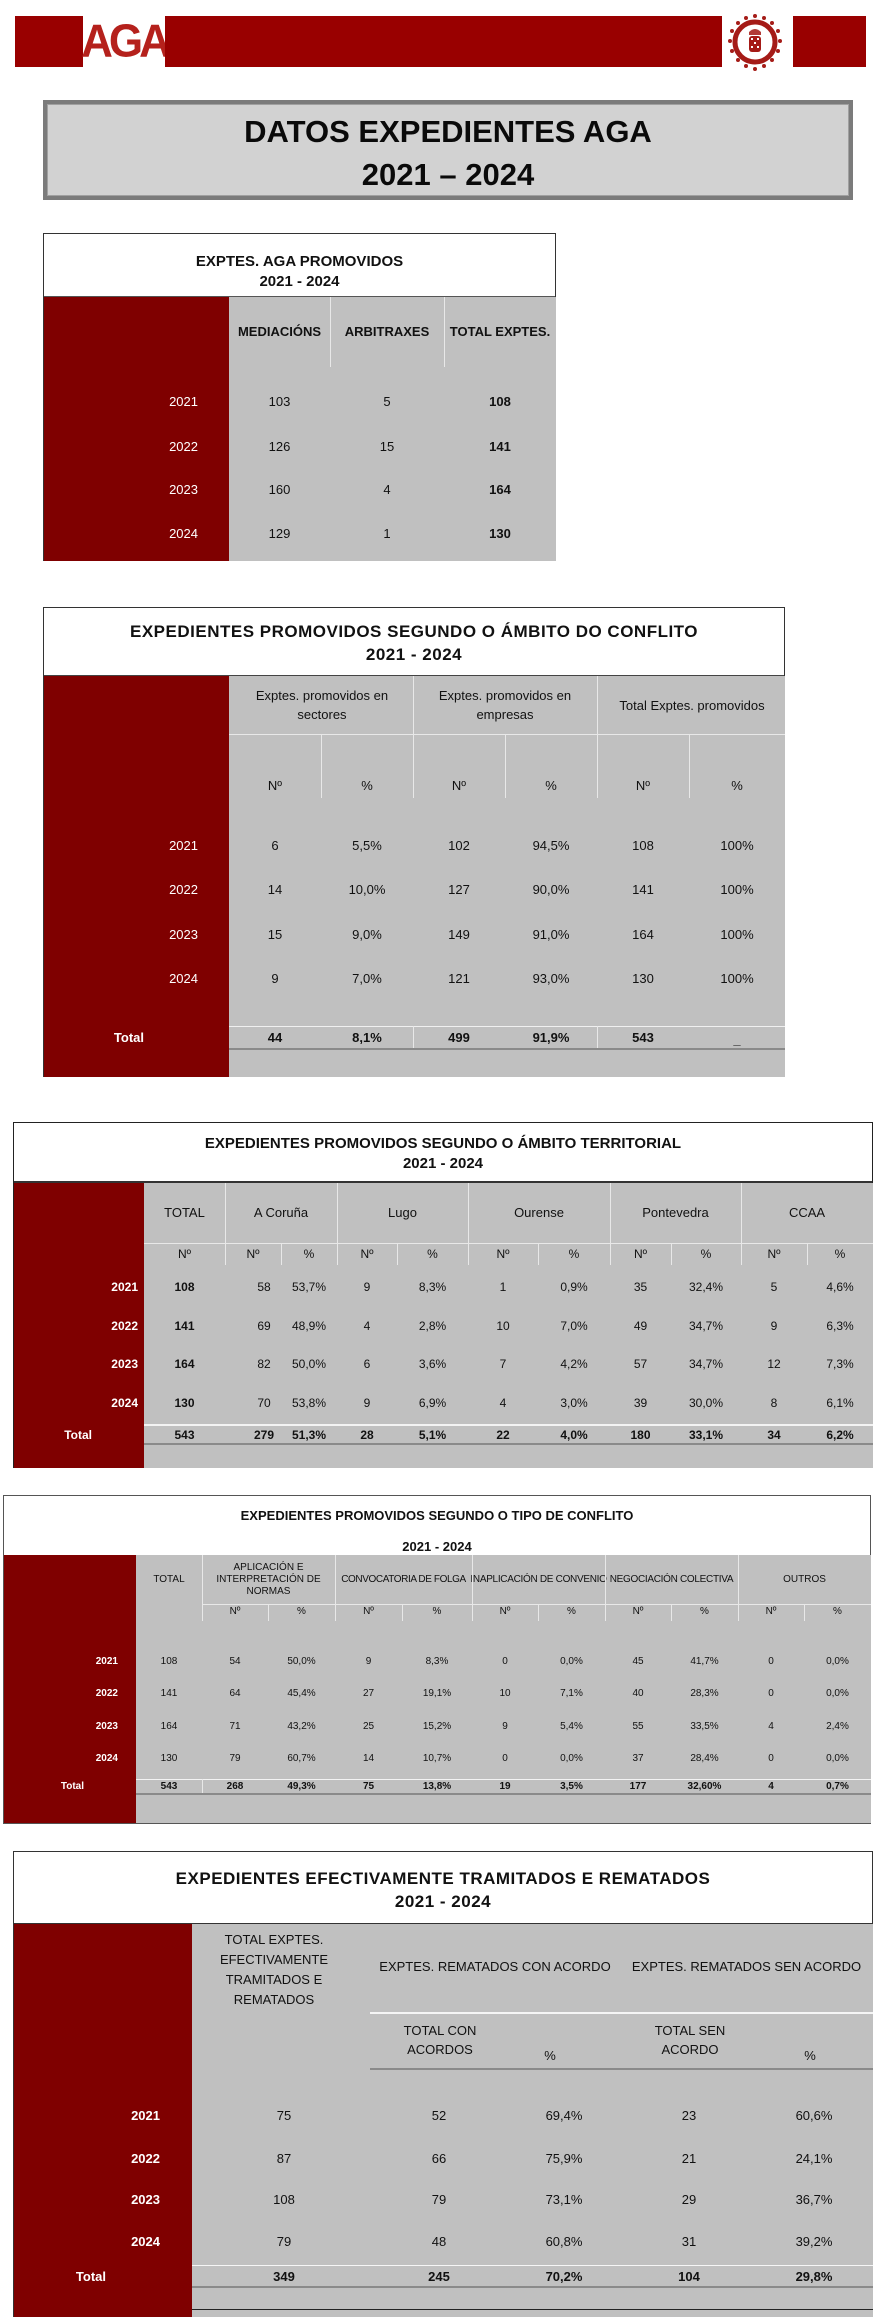  What do you see at coordinates (840, 1326) in the screenshot?
I see `cell-value: 6,3%` at bounding box center [840, 1326].